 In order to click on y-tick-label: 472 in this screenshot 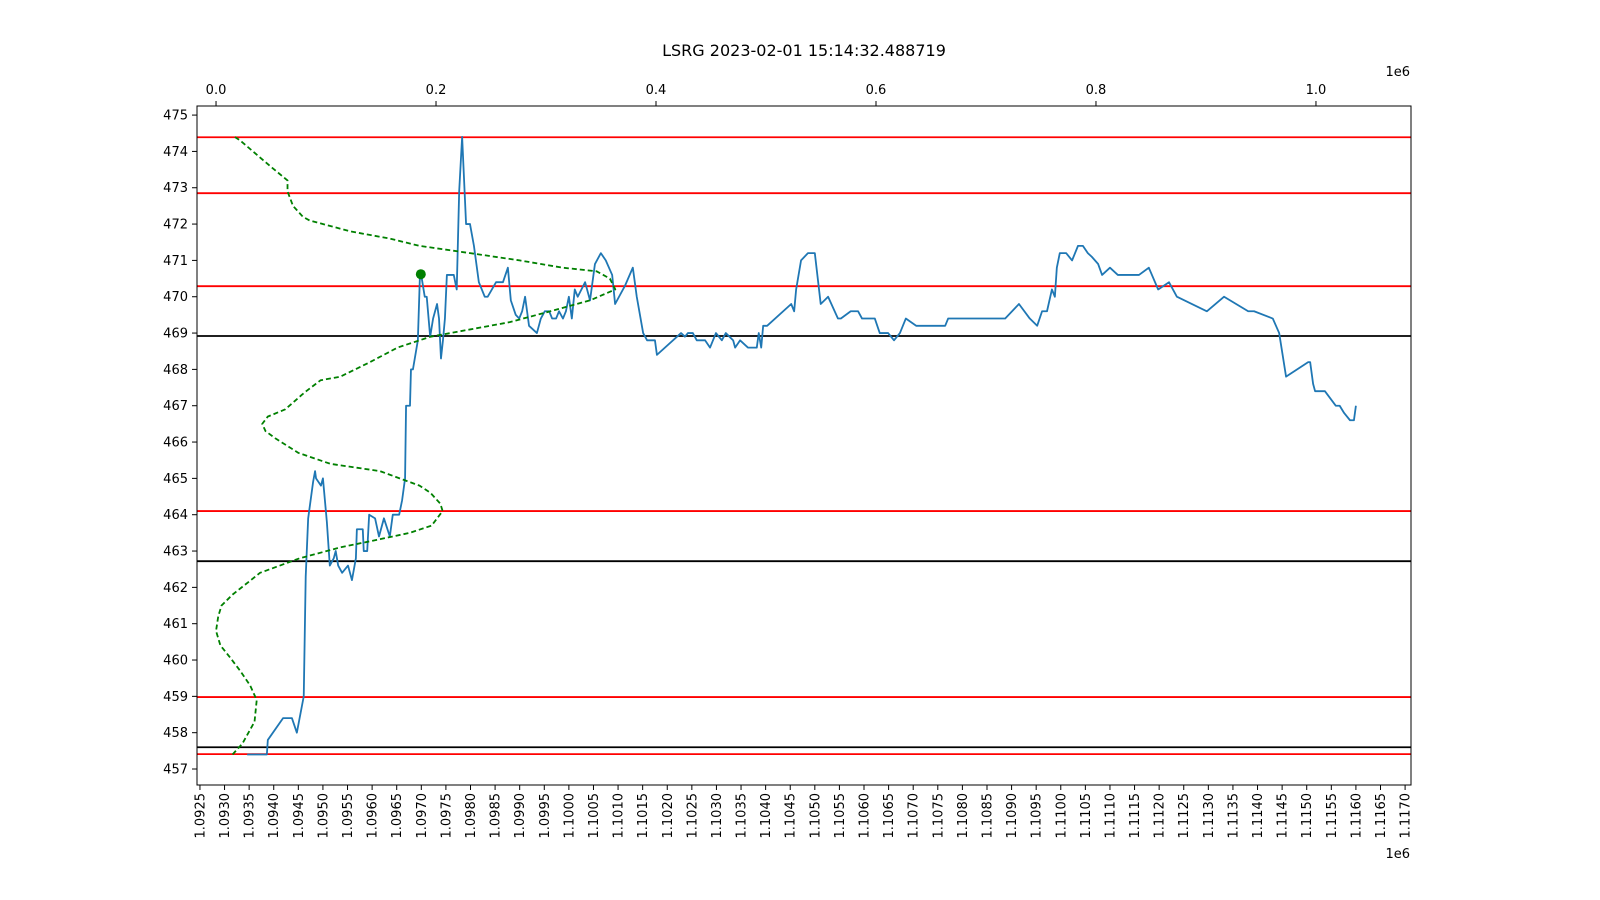, I will do `click(175, 225)`.